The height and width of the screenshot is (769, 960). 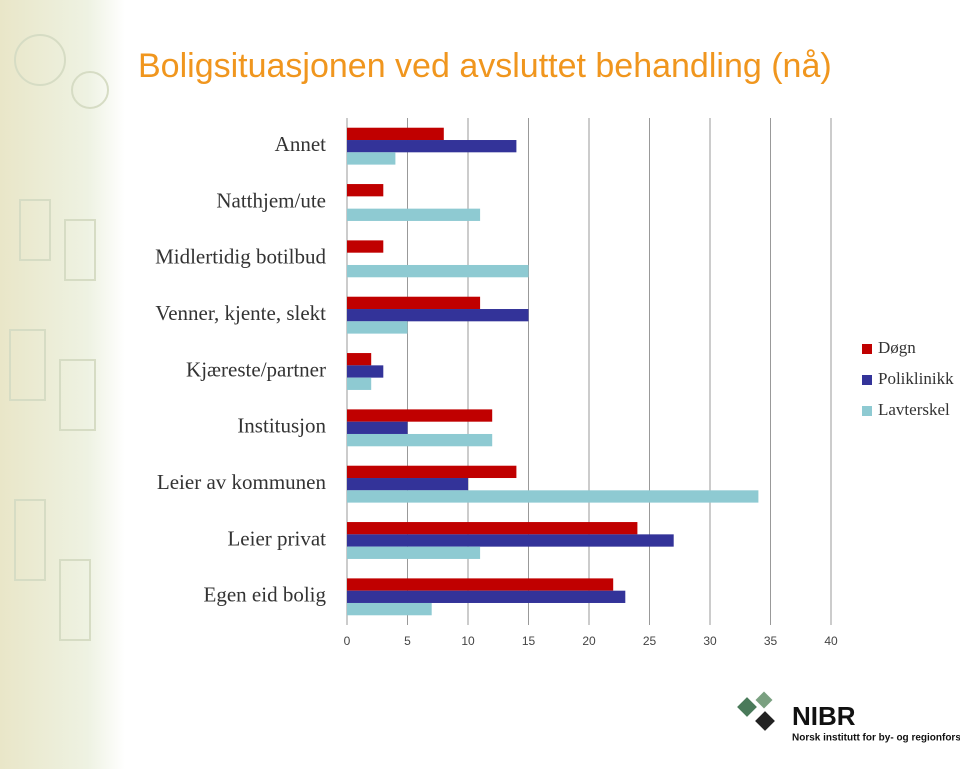 What do you see at coordinates (240, 257) in the screenshot?
I see `y-tick-label: Midlertidig botilbud` at bounding box center [240, 257].